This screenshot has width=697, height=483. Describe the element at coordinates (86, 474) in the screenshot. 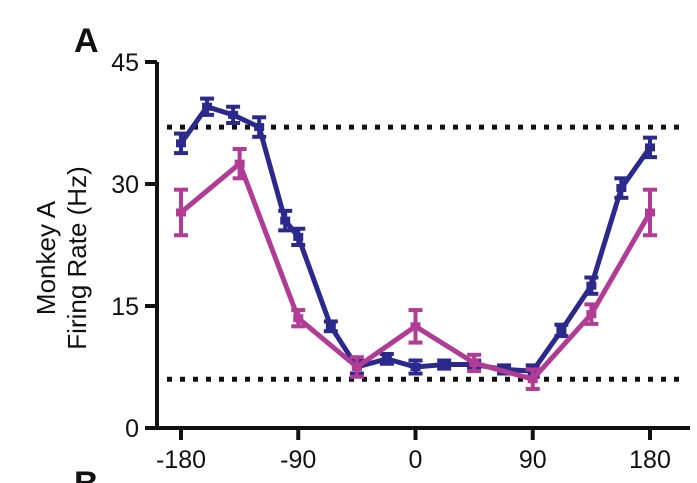

I see `next-panel-label: B` at that location.